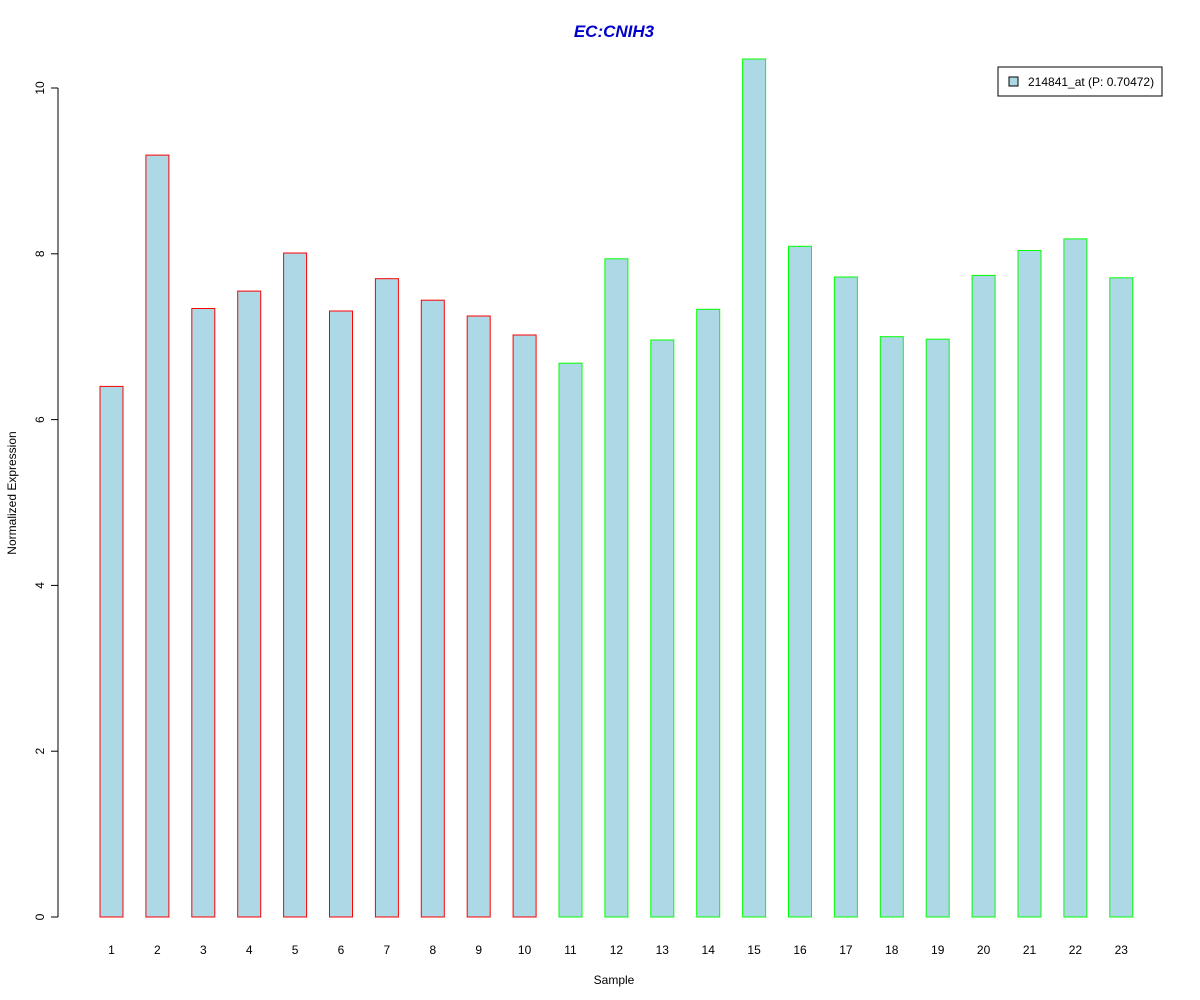 The image size is (1200, 1000). Describe the element at coordinates (663, 950) in the screenshot. I see `x-tick-label: 13` at that location.